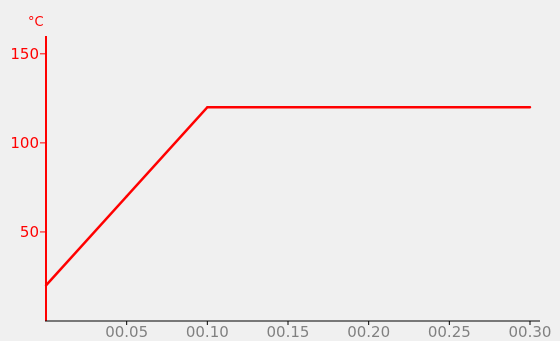 This screenshot has height=341, width=560. Describe the element at coordinates (449, 332) in the screenshot. I see `x-tick-label: 00.25` at that location.